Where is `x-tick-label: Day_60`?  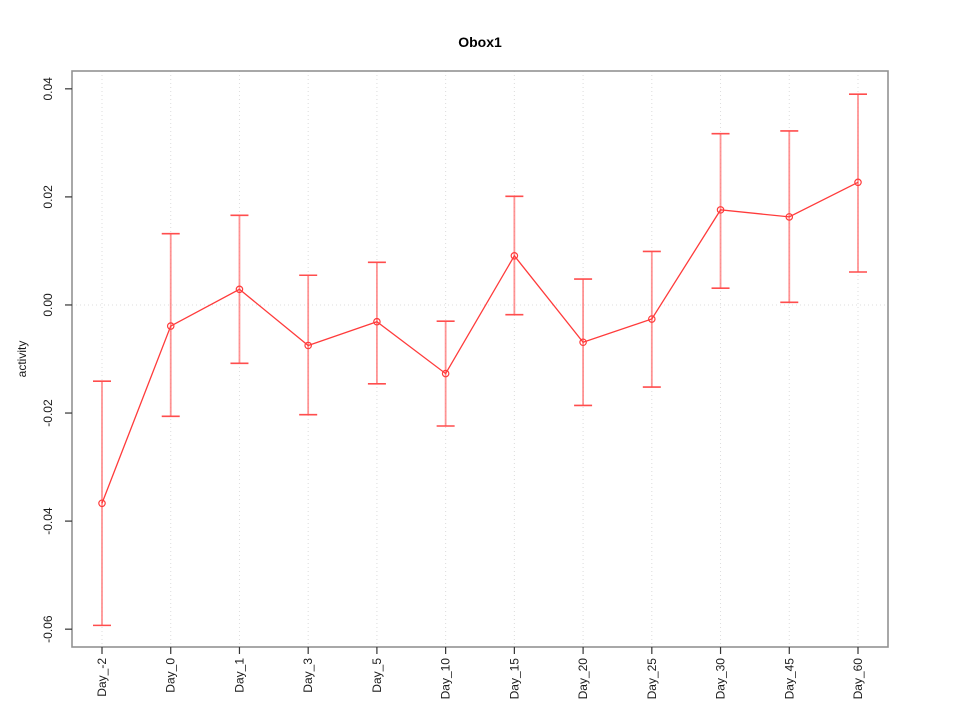 x-tick-label: Day_60 is located at coordinates (858, 679).